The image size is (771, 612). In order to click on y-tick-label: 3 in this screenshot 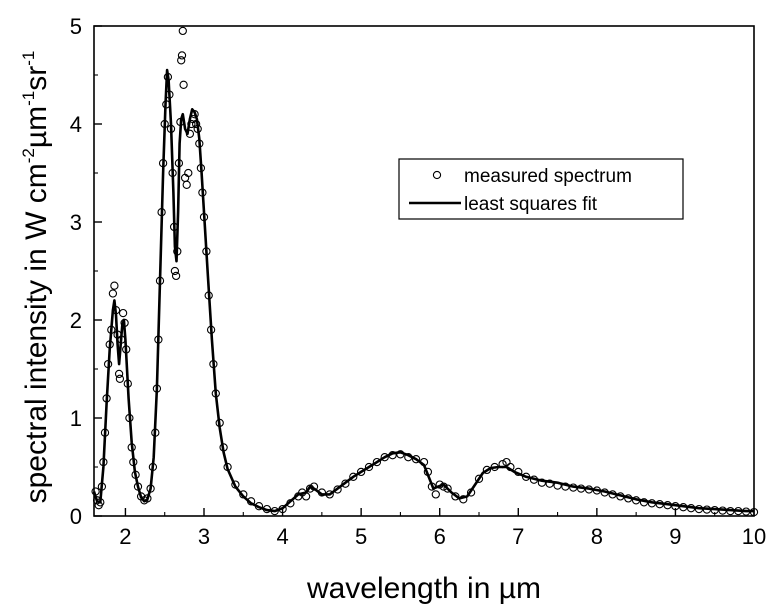, I will do `click(76, 222)`.